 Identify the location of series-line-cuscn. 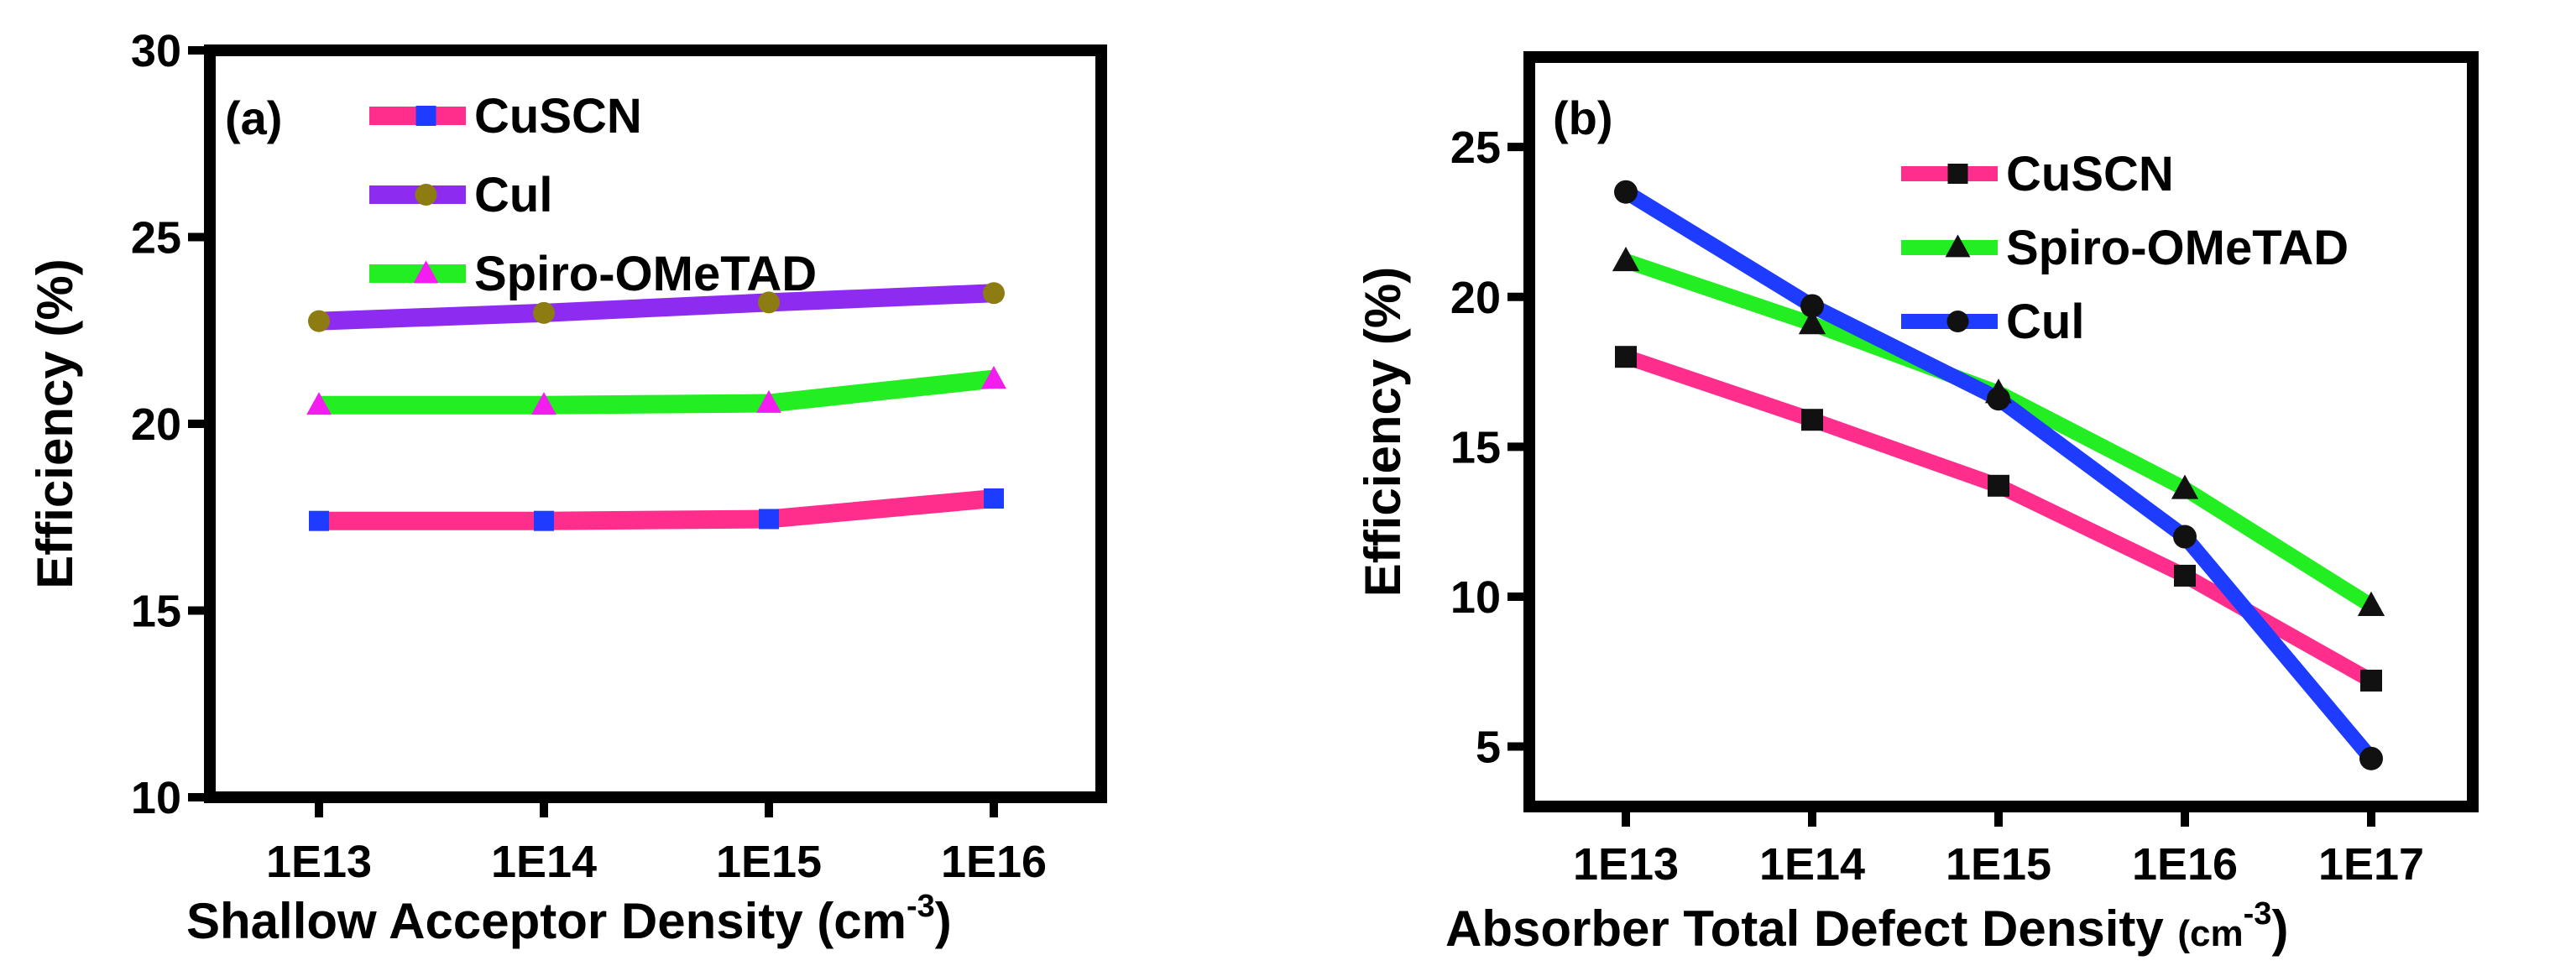
(657, 509).